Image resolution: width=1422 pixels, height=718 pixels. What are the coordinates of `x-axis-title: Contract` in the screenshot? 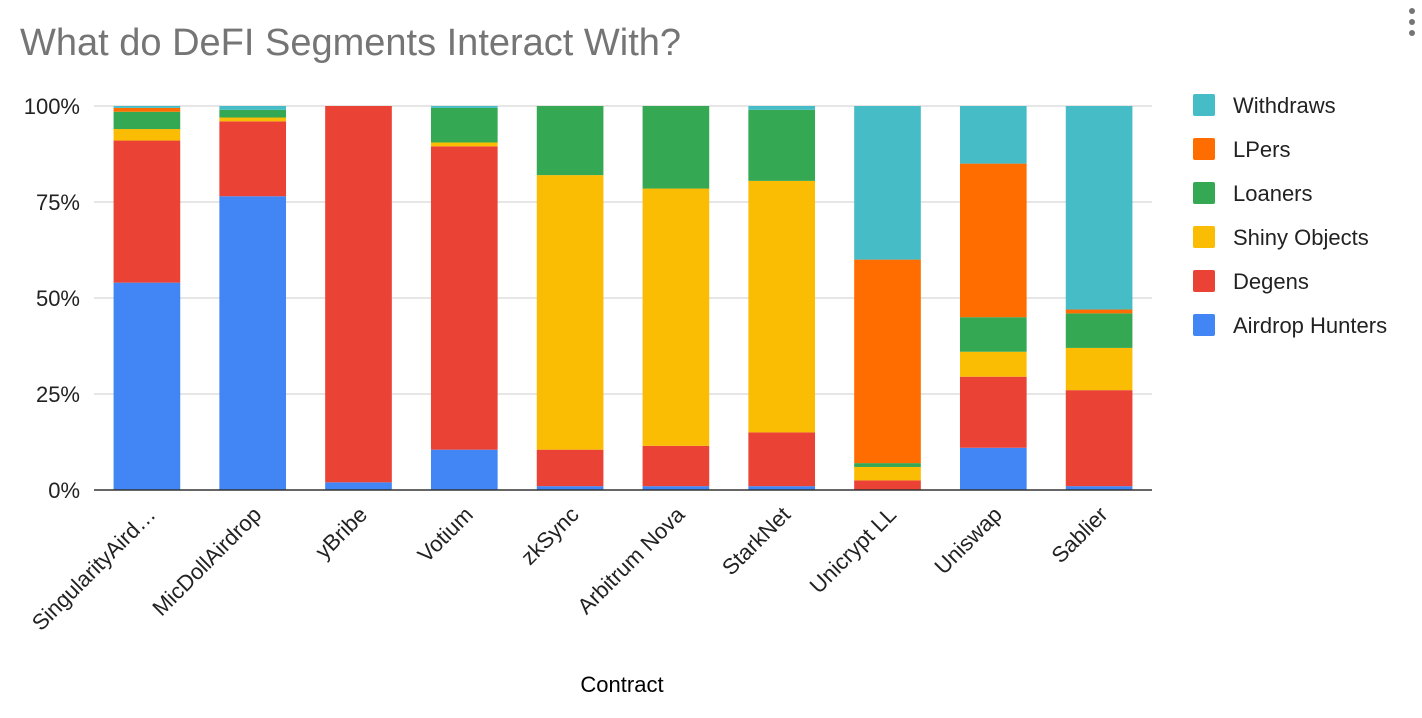 It's located at (621, 684).